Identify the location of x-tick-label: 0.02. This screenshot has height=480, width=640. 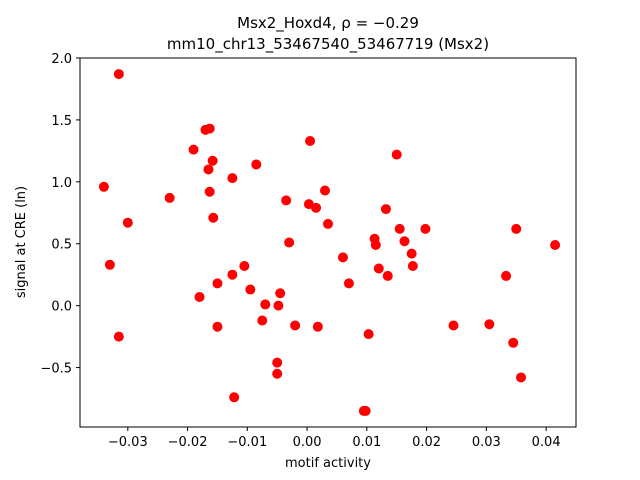
(426, 442).